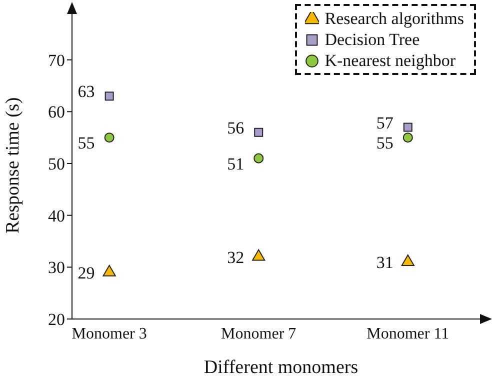 The width and height of the screenshot is (498, 383). Describe the element at coordinates (56, 112) in the screenshot. I see `y-tick-label: 60` at that location.